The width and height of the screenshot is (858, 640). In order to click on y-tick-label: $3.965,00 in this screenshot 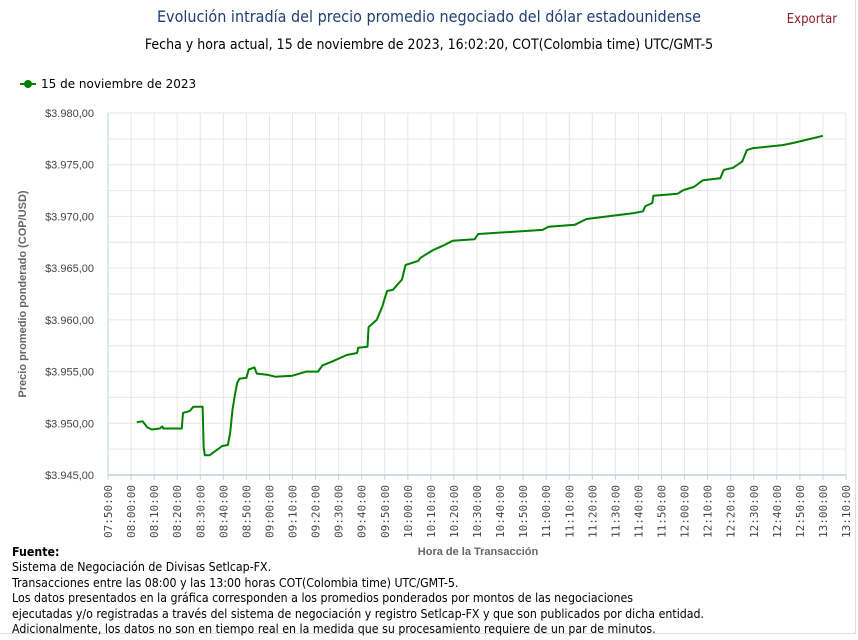, I will do `click(69, 269)`.